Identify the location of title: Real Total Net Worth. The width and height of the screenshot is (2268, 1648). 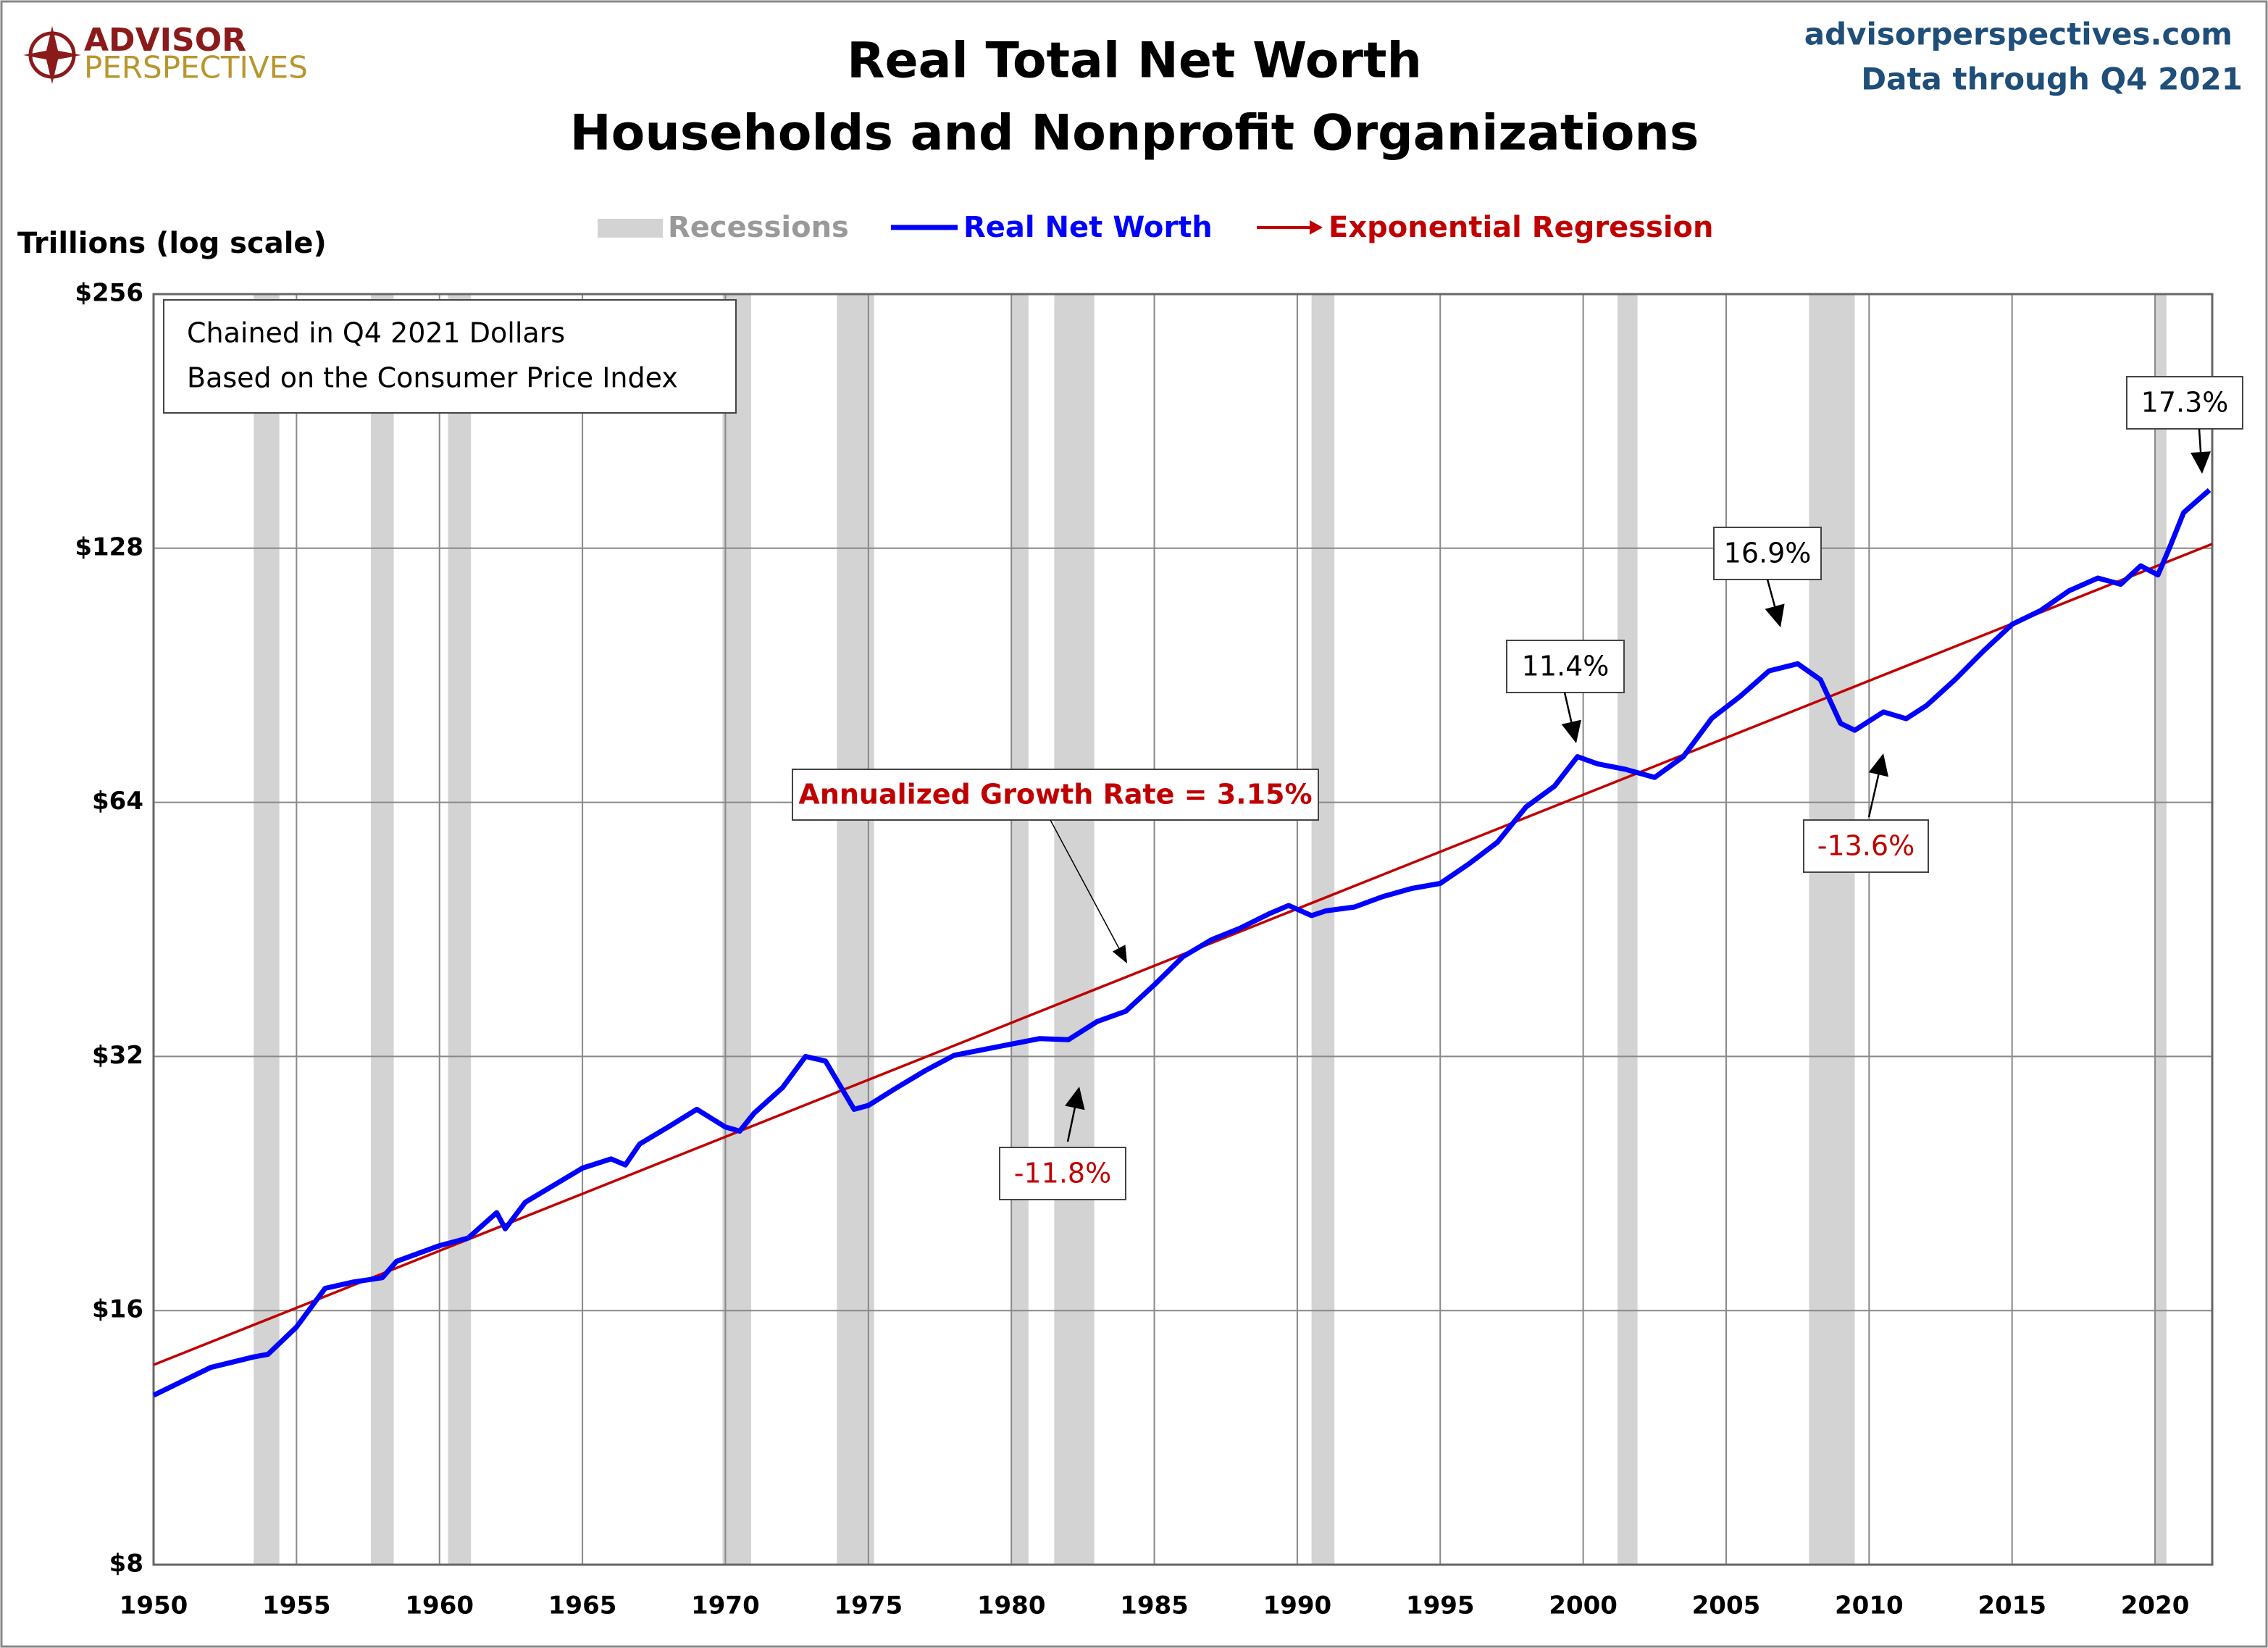
(1134, 61).